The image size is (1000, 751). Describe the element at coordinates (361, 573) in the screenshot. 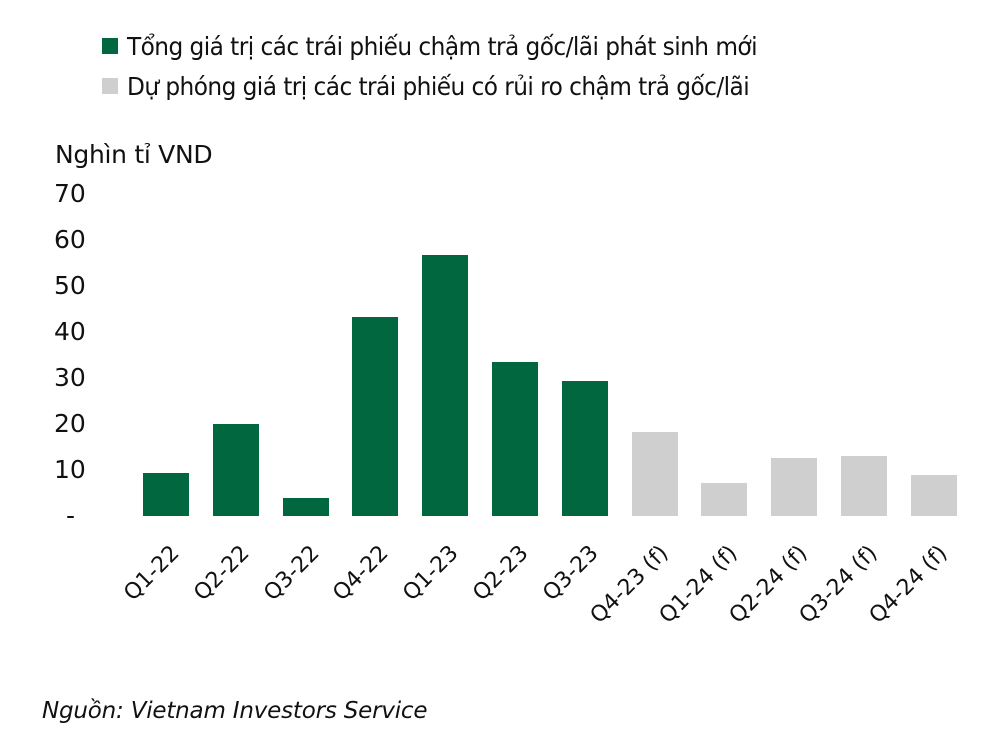

I see `x-tick-label: Q4-22` at that location.